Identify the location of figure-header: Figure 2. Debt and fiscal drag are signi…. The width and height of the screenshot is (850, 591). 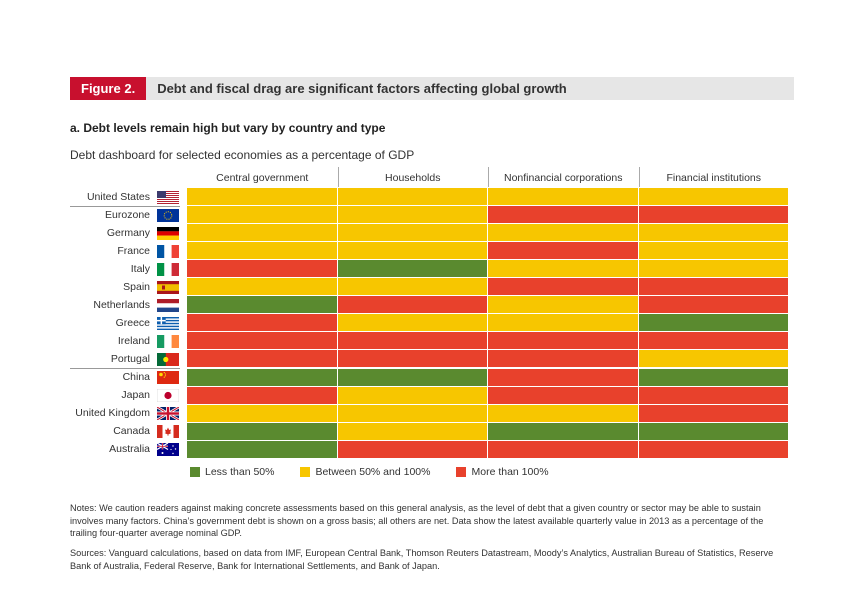
(432, 88).